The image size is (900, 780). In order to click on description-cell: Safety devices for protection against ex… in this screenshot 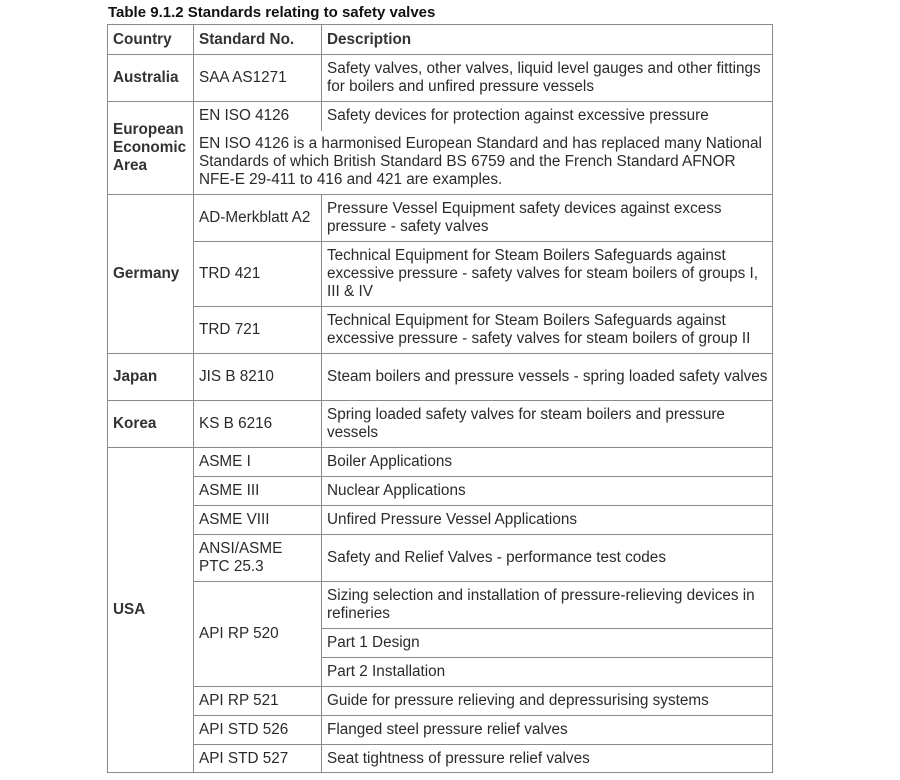, I will do `click(547, 116)`.